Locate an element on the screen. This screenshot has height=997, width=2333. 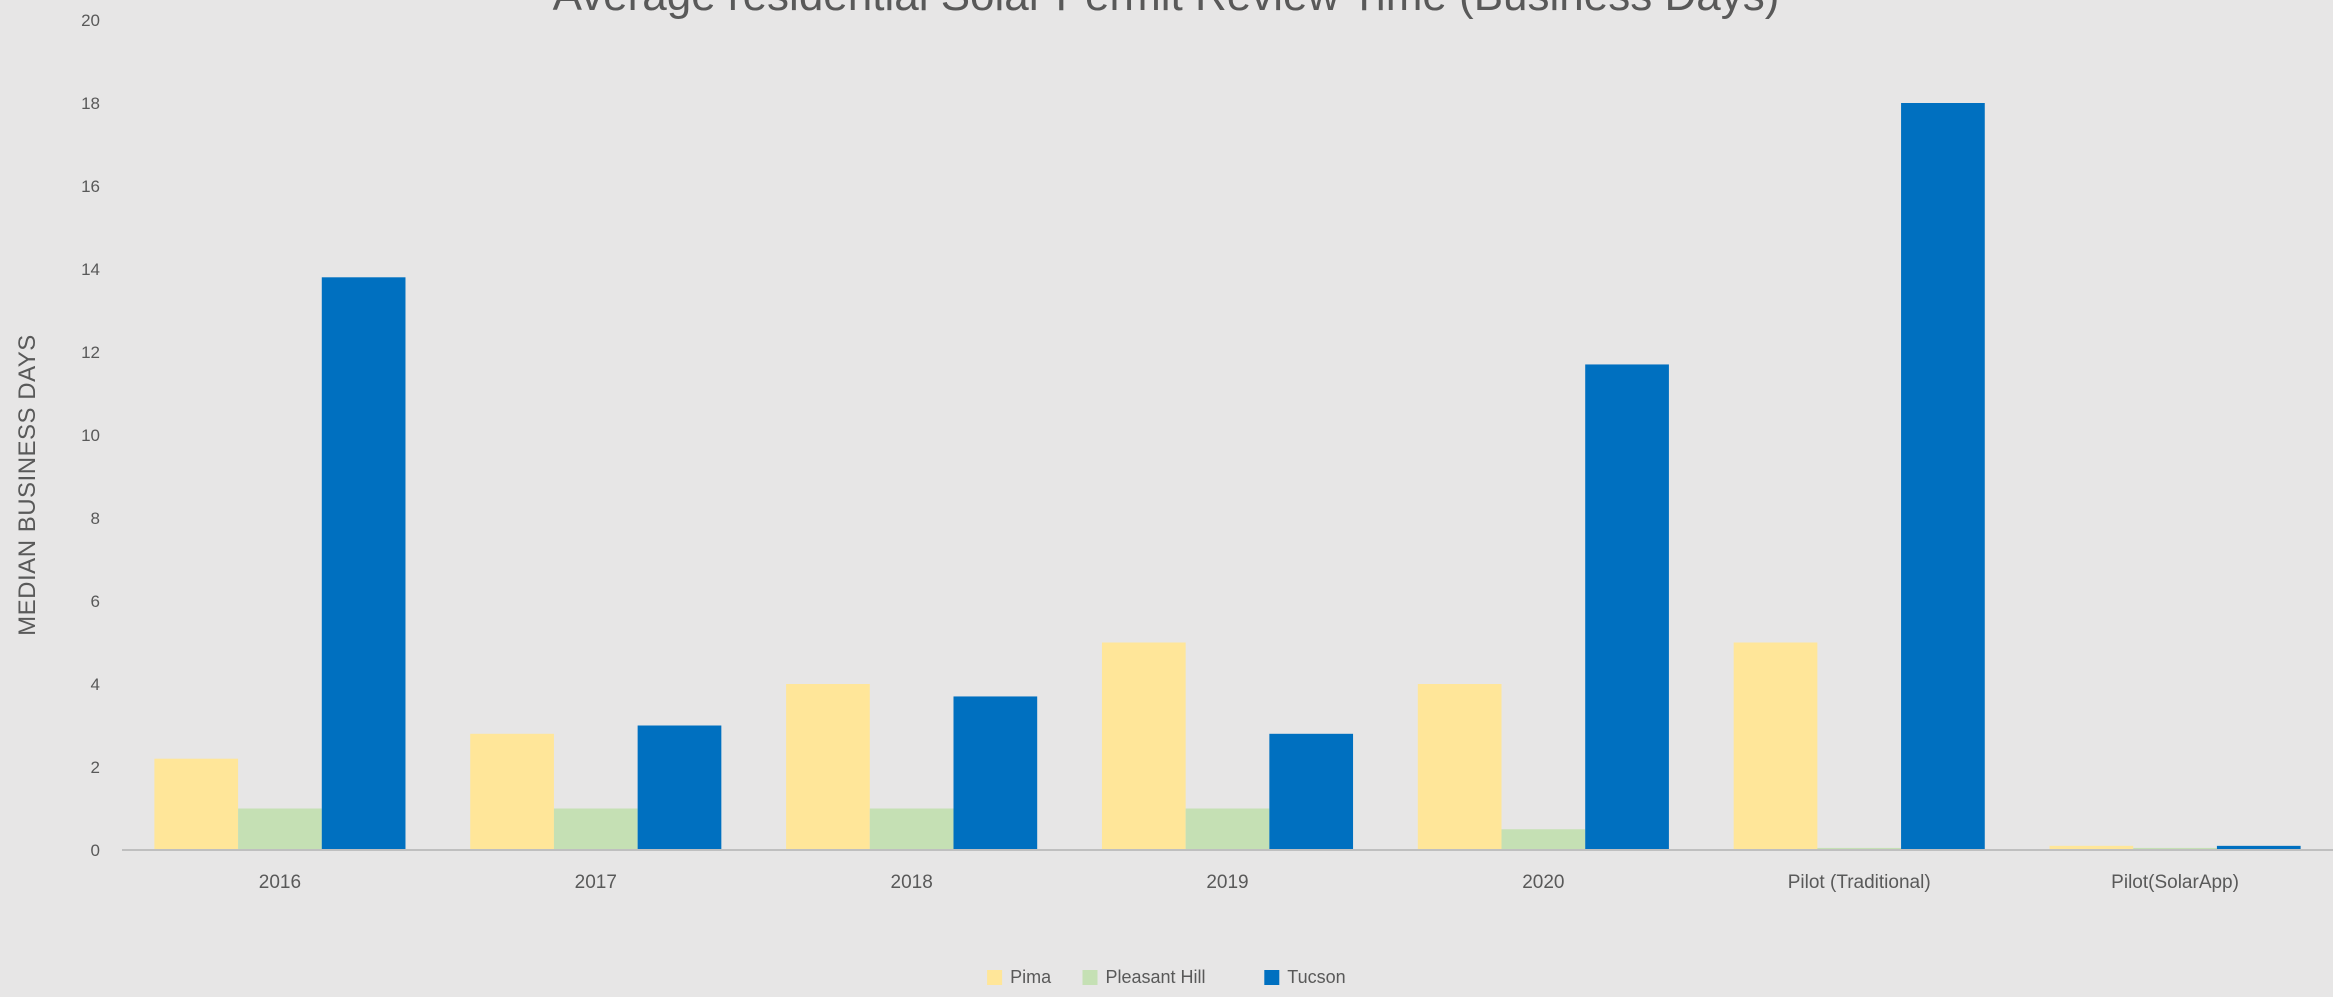
y-tick-label: 16 is located at coordinates (90, 186).